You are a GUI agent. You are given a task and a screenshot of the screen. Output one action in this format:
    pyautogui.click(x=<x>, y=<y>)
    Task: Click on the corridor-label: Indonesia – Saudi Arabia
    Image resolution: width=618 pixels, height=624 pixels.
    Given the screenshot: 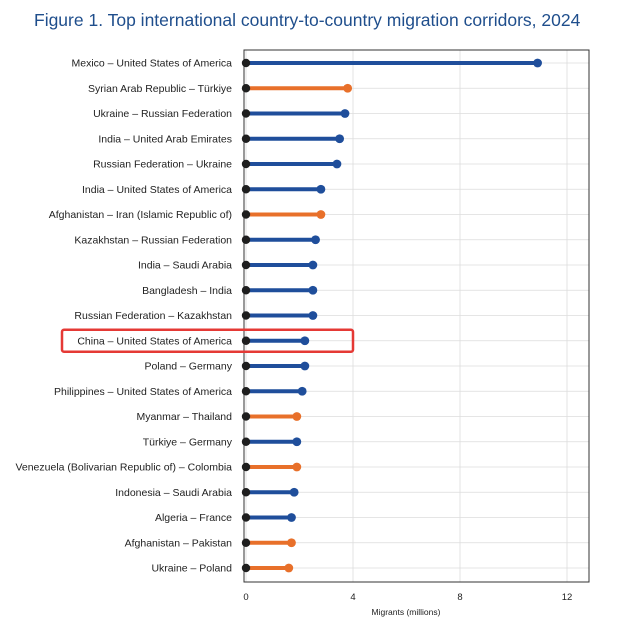 What is the action you would take?
    pyautogui.click(x=173, y=493)
    